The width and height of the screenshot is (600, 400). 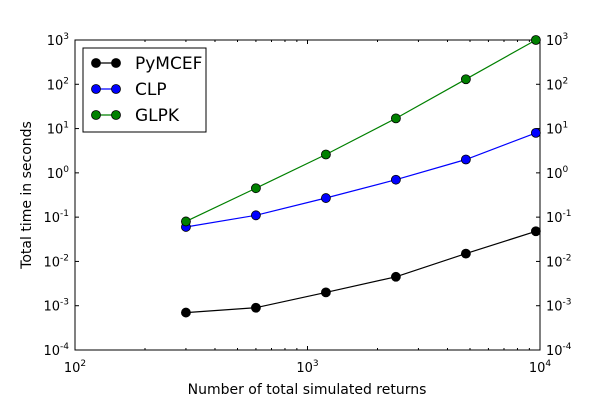 I want to click on legend-label: GLPK, so click(x=157, y=116).